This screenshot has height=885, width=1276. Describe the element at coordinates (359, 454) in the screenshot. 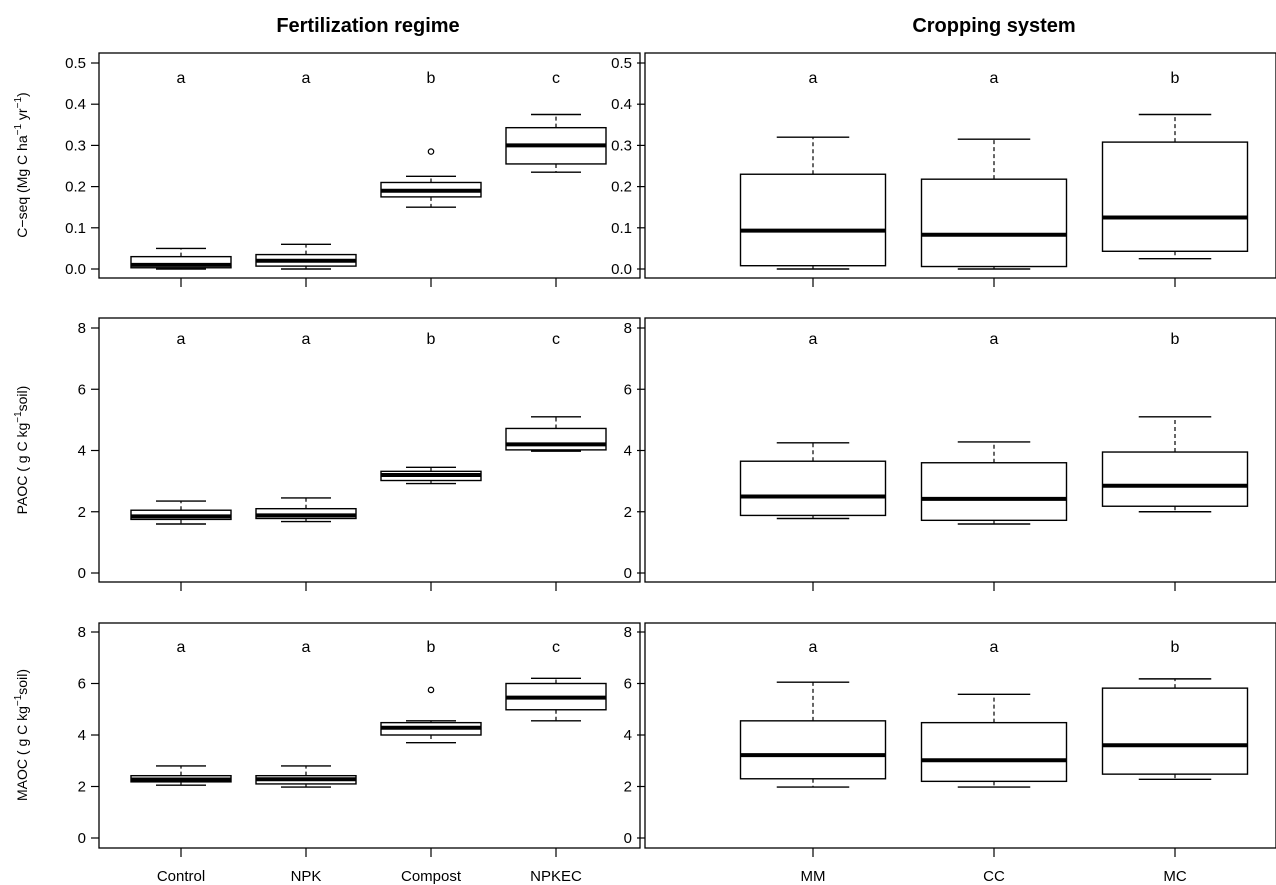

I see `panel-paoc-fert: 0 2 4 6 8 a a b c` at that location.